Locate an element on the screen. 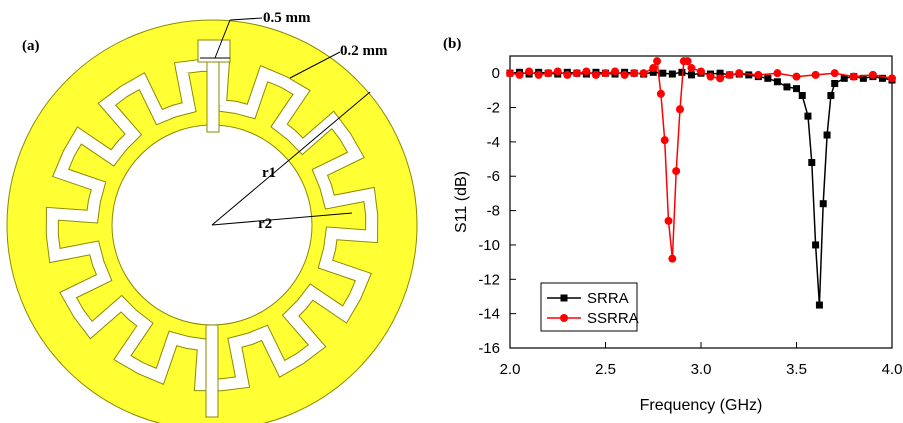 This screenshot has height=423, width=903. y-tick-label: -12 is located at coordinates (489, 279).